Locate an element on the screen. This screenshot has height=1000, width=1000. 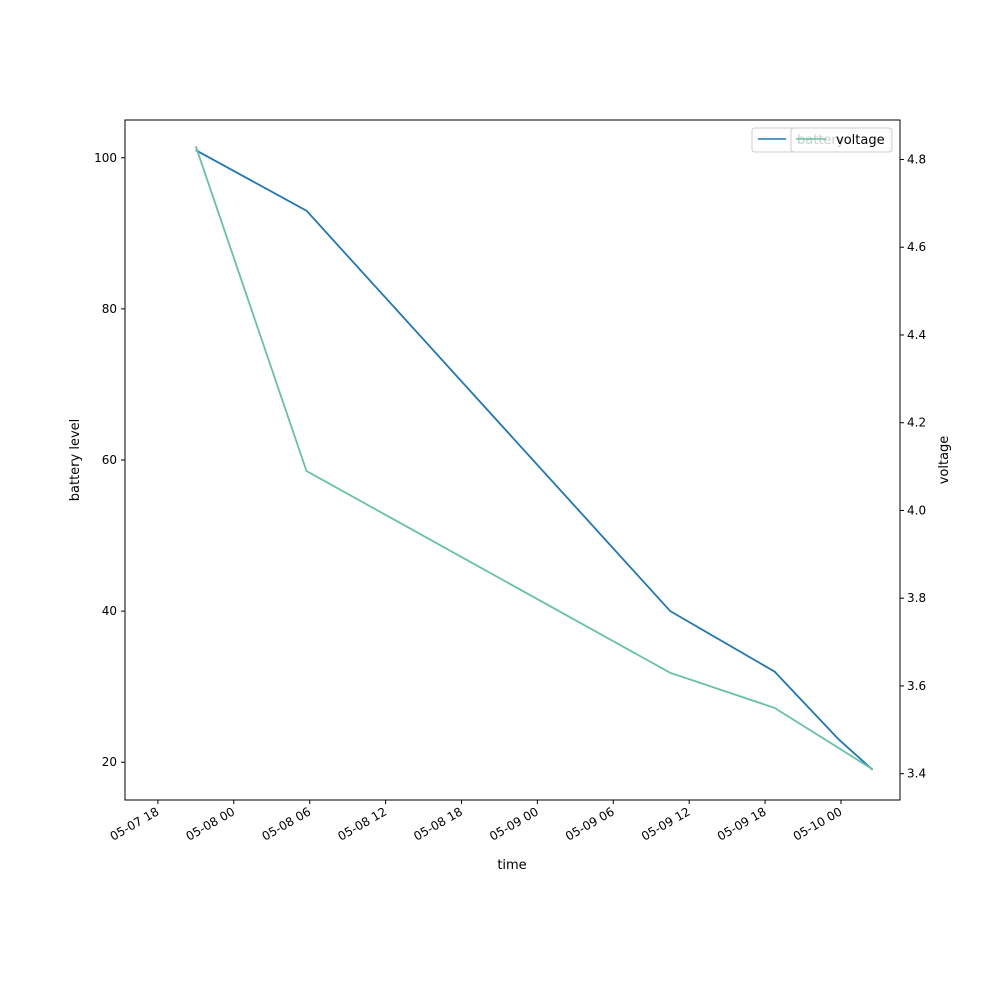
legend-voltage-frame is located at coordinates (841, 140).